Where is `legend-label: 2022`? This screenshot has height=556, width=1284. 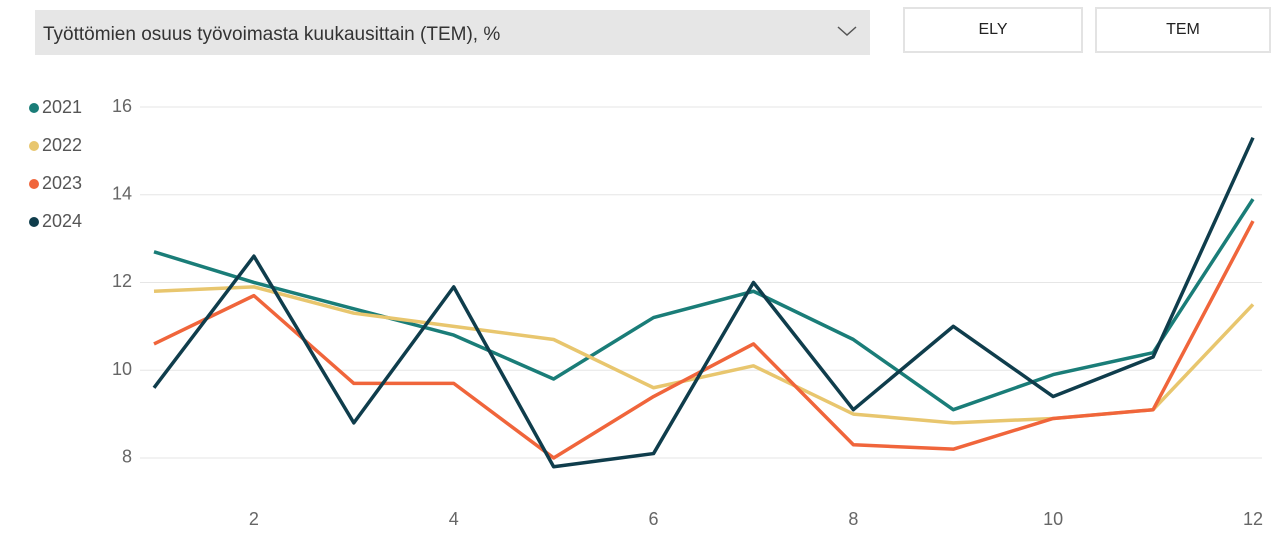 legend-label: 2022 is located at coordinates (62, 145).